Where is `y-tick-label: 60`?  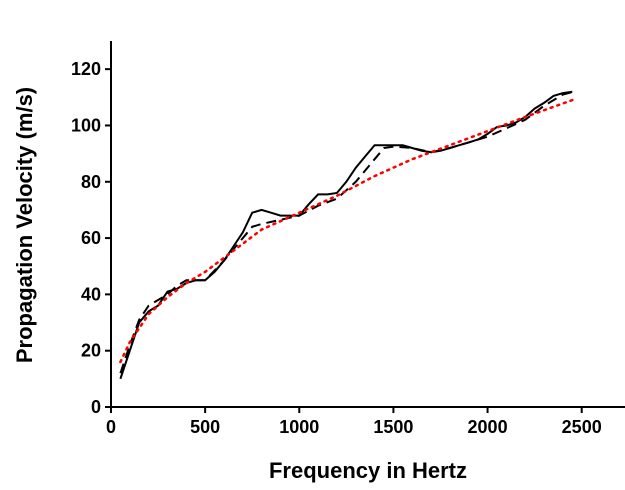 y-tick-label: 60 is located at coordinates (91, 238).